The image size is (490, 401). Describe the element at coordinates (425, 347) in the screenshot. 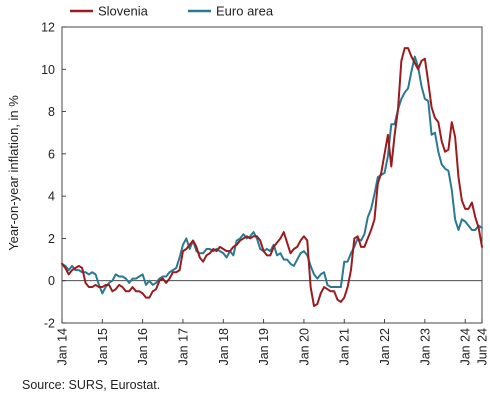

I see `x-tick-label: Jan 23` at that location.